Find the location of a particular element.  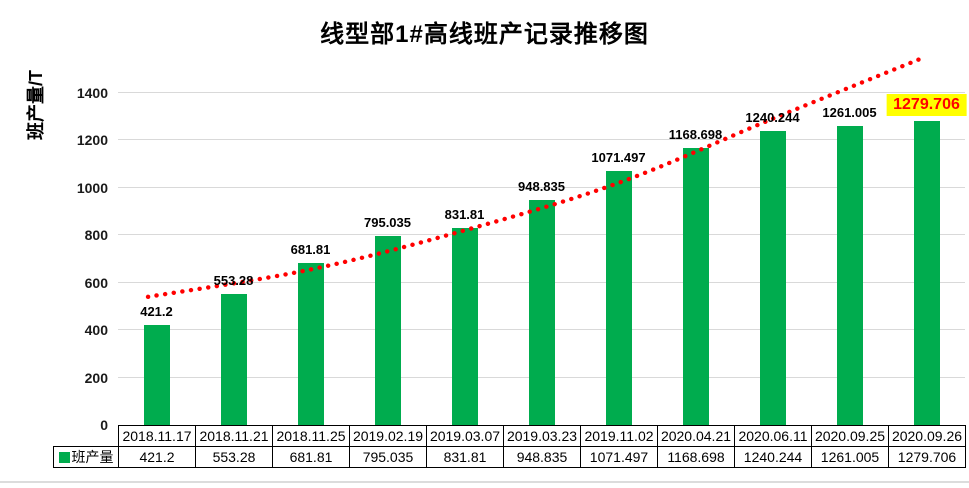

legend-cell: 班产量 is located at coordinates (86, 457).